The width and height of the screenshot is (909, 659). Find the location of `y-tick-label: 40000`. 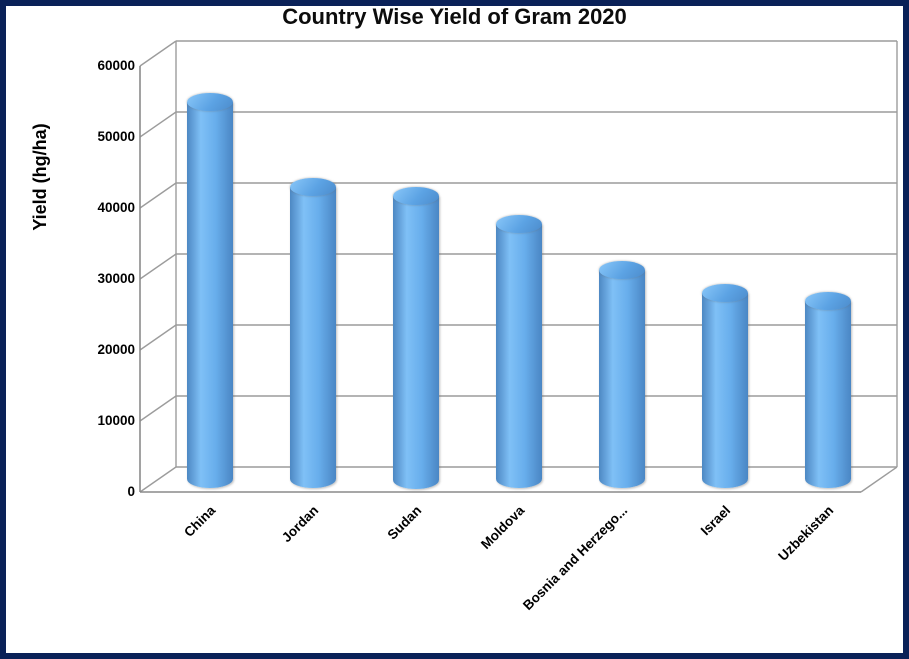

y-tick-label: 40000 is located at coordinates (116, 207).